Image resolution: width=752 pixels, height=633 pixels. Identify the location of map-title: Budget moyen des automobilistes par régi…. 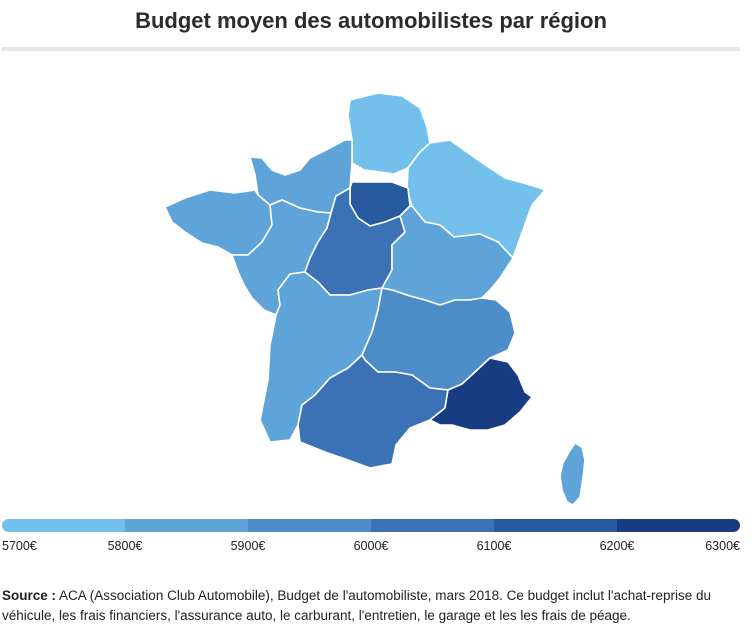
(371, 20).